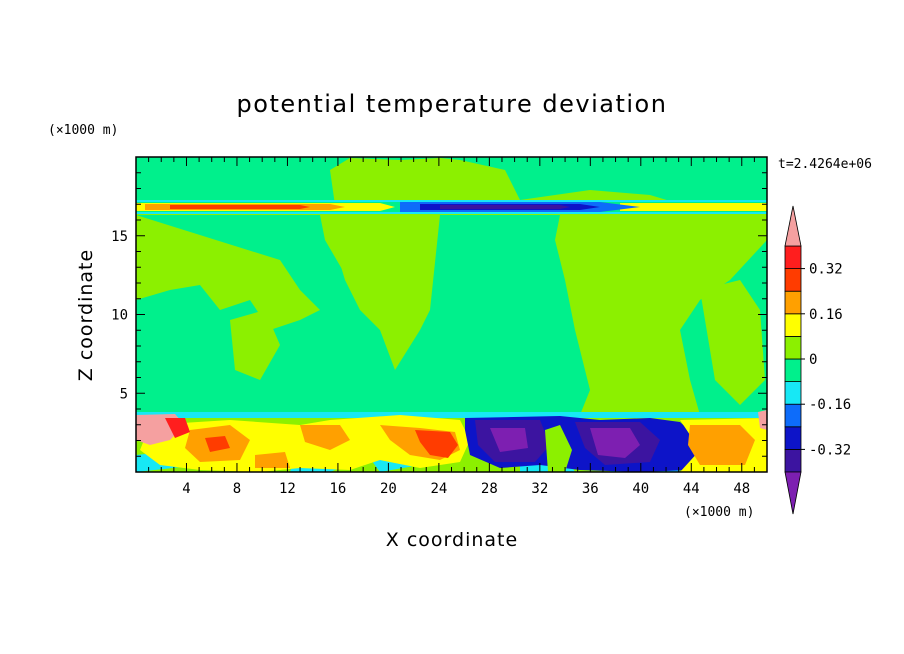  I want to click on x-tick-label: 28, so click(489, 489).